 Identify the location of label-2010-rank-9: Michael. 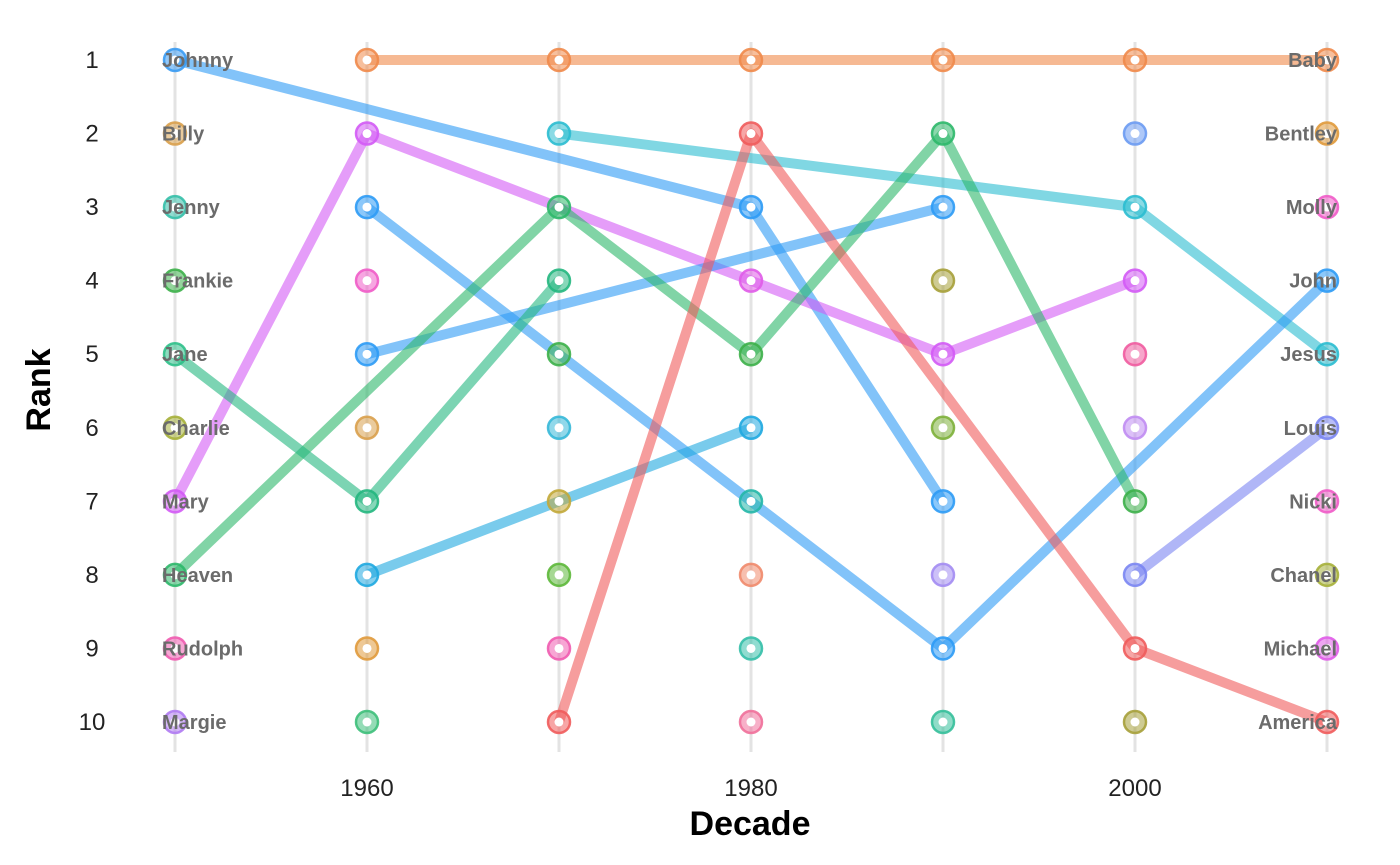
(1300, 649).